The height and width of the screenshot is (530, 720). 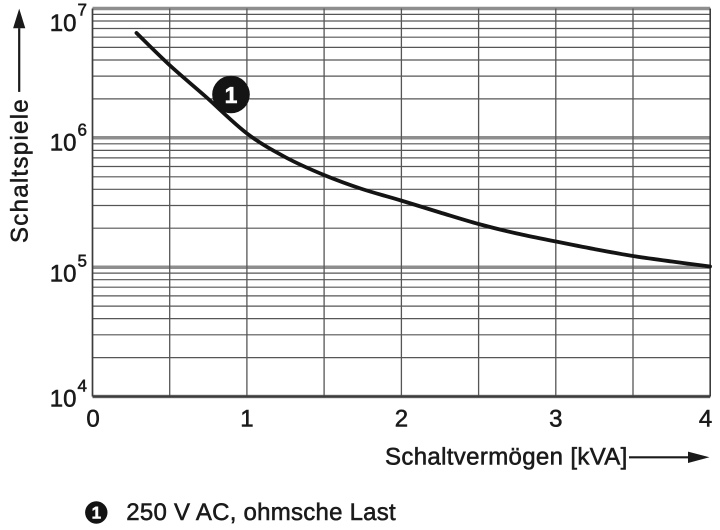 What do you see at coordinates (20, 170) in the screenshot?
I see `svg-text: Schaltspiele` at bounding box center [20, 170].